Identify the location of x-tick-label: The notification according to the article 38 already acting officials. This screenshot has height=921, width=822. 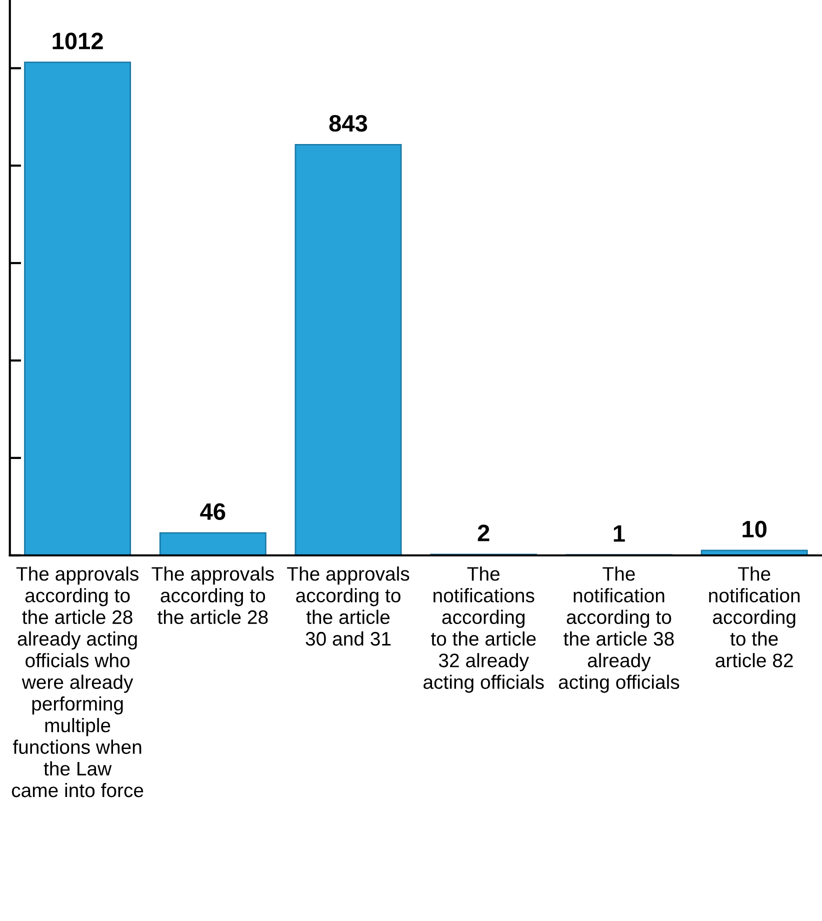
(619, 629).